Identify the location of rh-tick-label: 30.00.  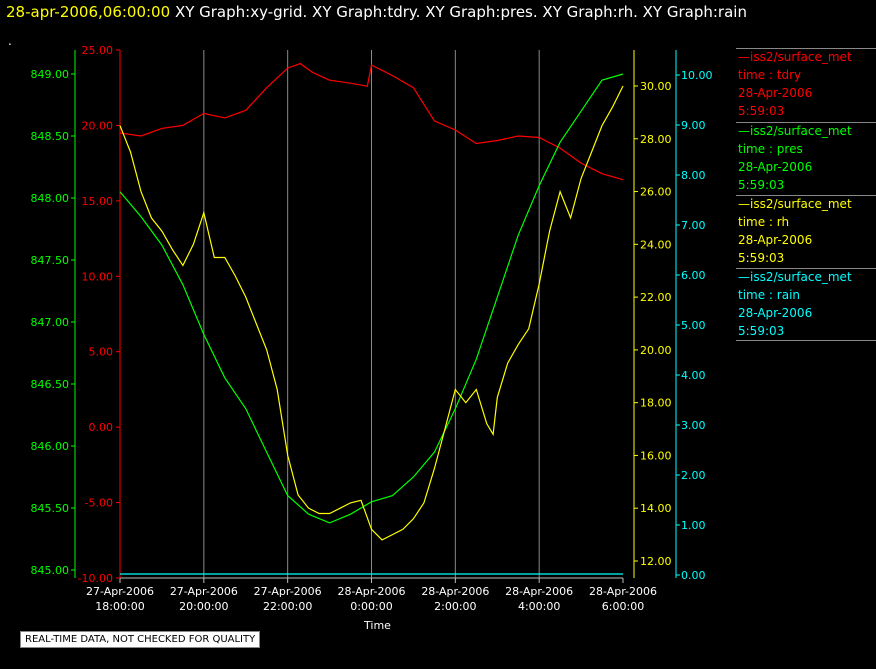
(656, 86).